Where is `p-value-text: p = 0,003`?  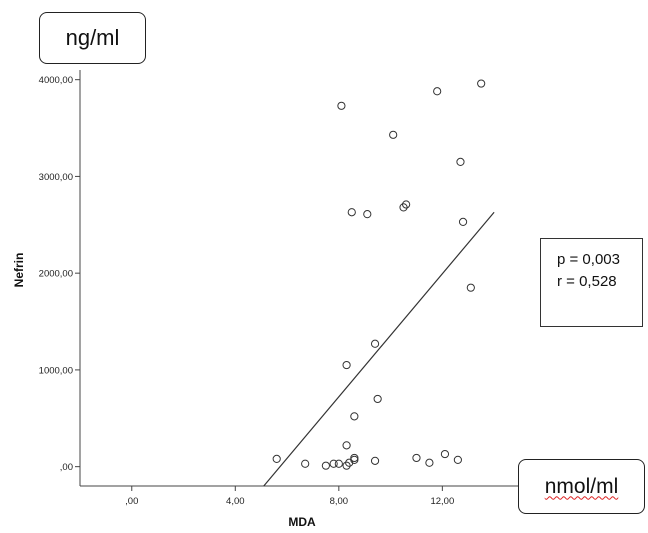 p-value-text: p = 0,003 is located at coordinates (588, 259).